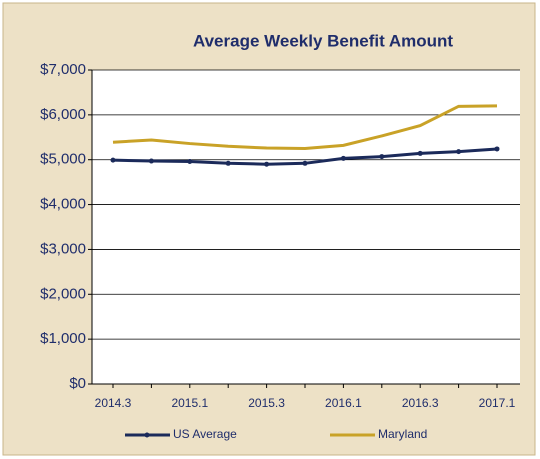 The image size is (540, 459). I want to click on x-tick-label: 2016.1, so click(343, 403).